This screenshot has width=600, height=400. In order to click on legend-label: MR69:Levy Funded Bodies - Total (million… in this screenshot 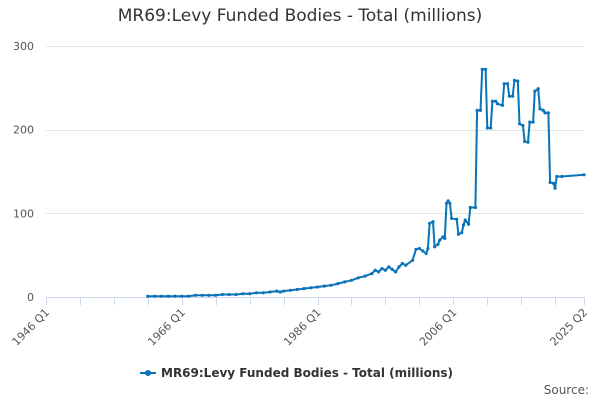, I will do `click(307, 373)`.